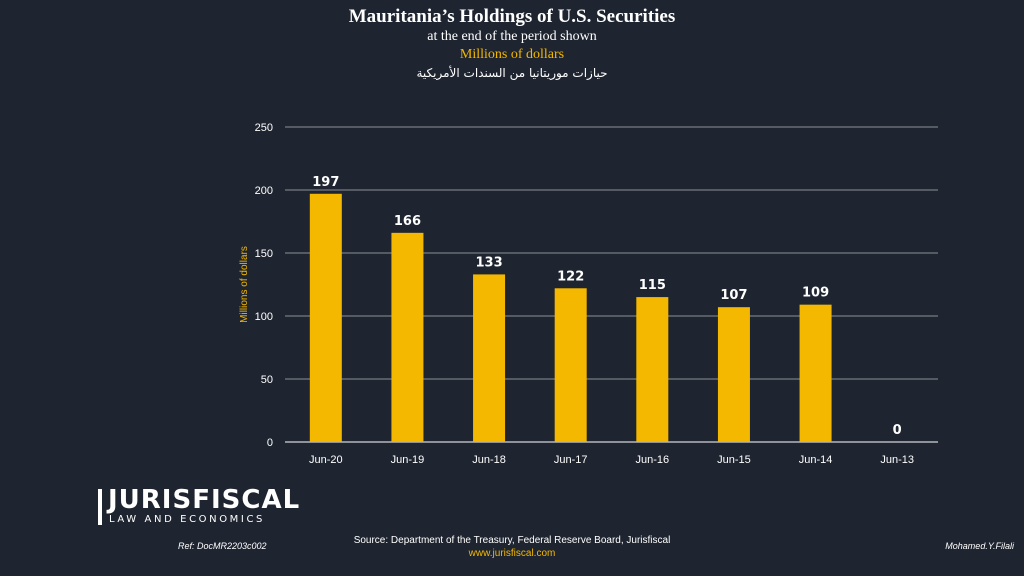 This screenshot has width=1024, height=576. I want to click on y-axis-label: Millions of dollars, so click(244, 284).